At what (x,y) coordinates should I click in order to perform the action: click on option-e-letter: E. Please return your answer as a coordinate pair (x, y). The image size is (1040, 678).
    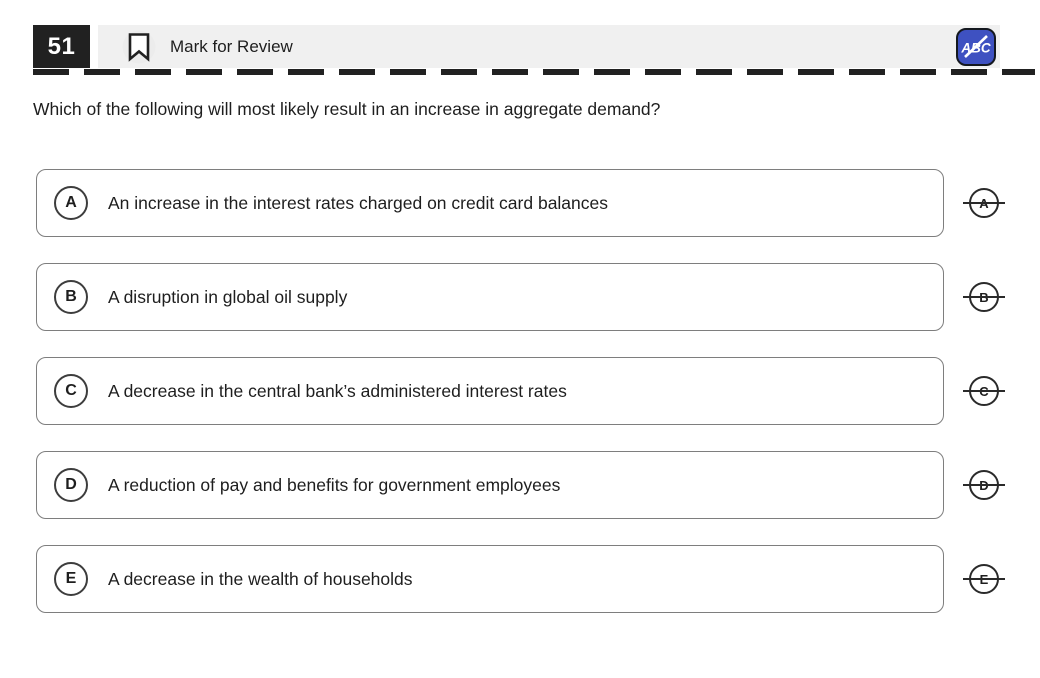
    Looking at the image, I should click on (71, 579).